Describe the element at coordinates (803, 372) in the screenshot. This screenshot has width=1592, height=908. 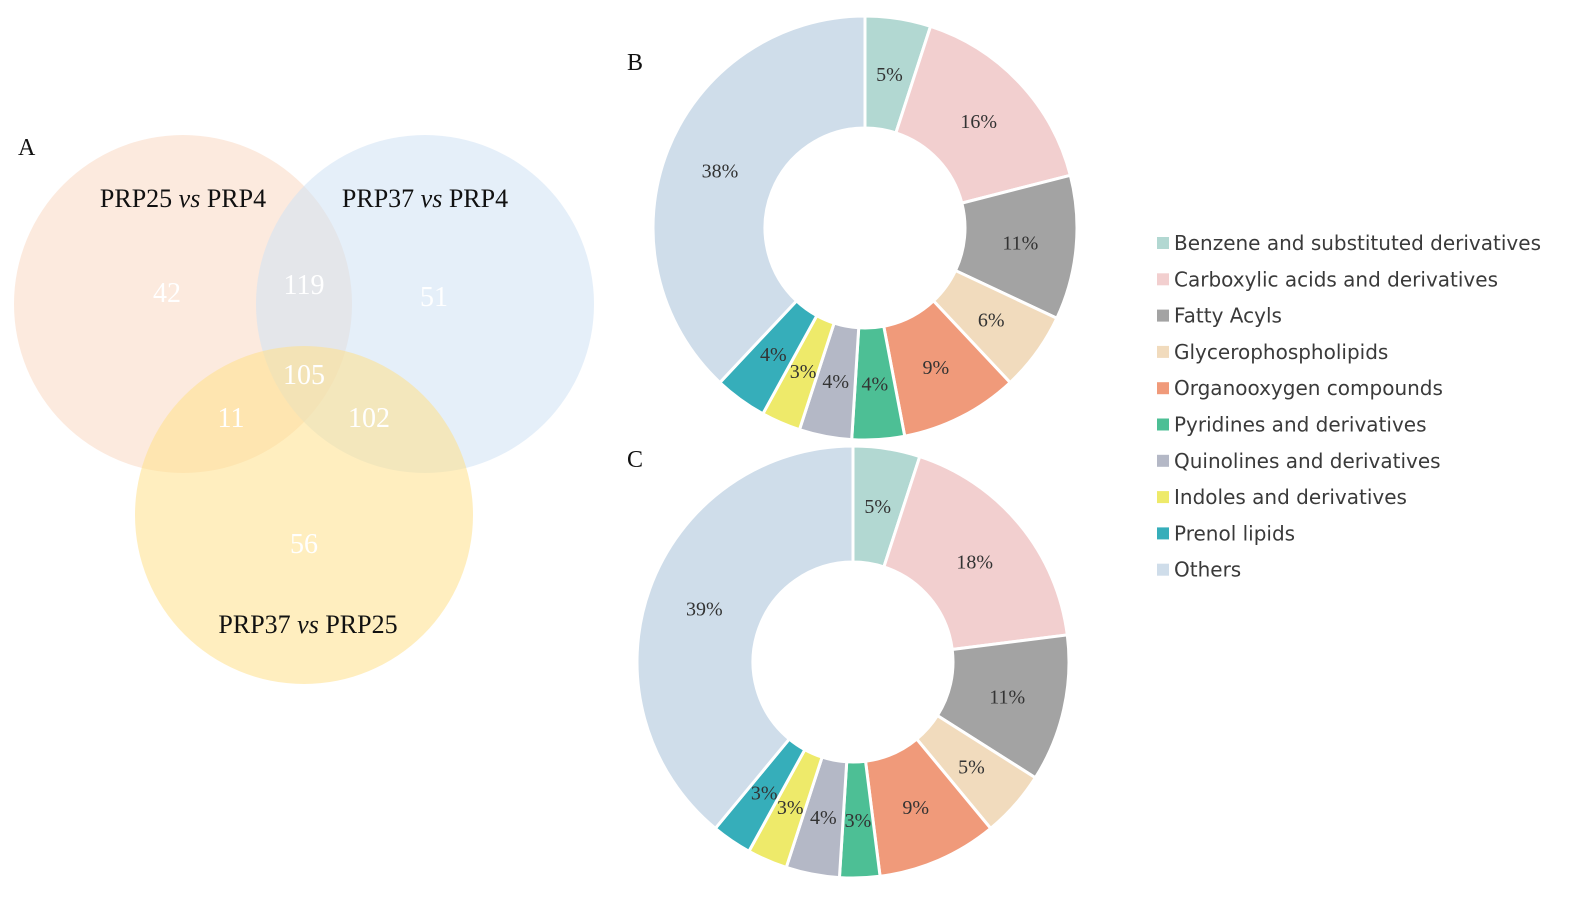
I see `donut-b-label-8: 3%` at that location.